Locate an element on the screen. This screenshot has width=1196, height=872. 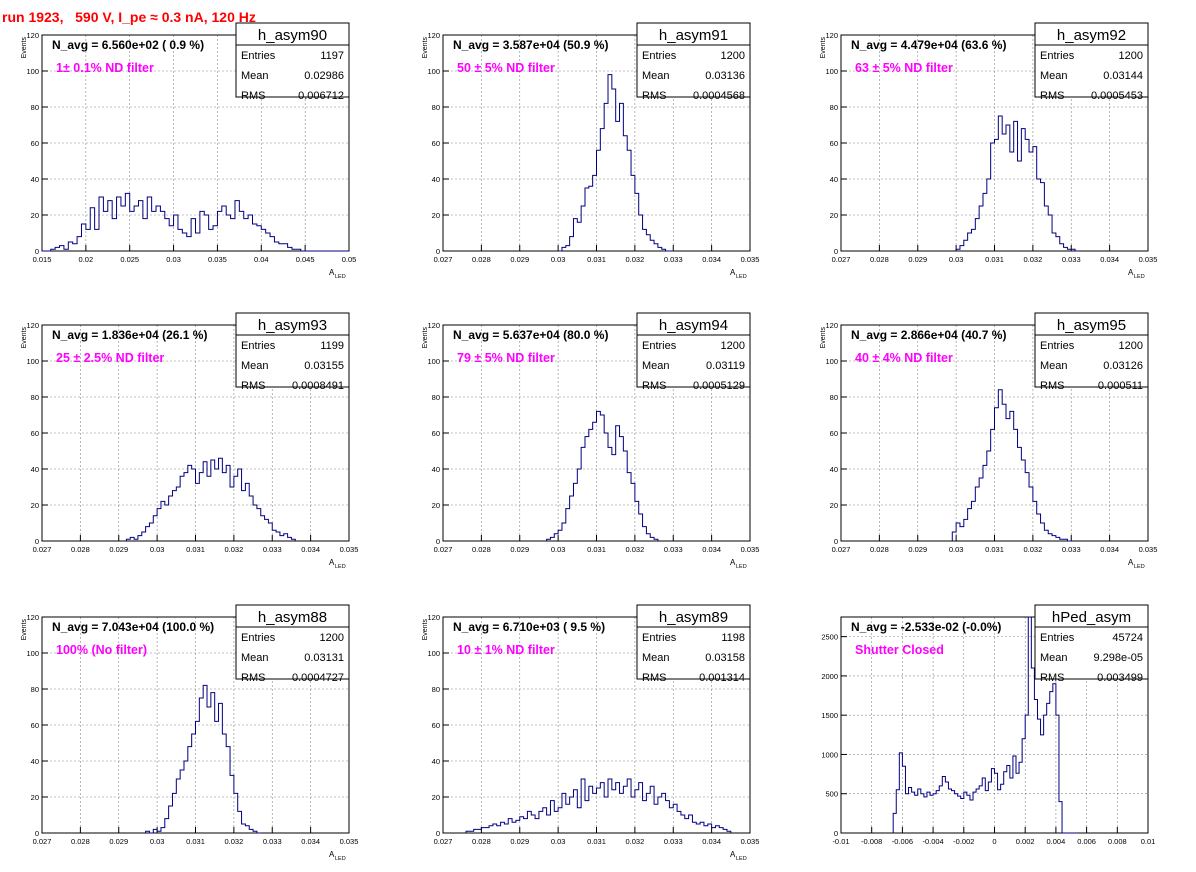
x-tick-label: 0.025 is located at coordinates (129, 259).